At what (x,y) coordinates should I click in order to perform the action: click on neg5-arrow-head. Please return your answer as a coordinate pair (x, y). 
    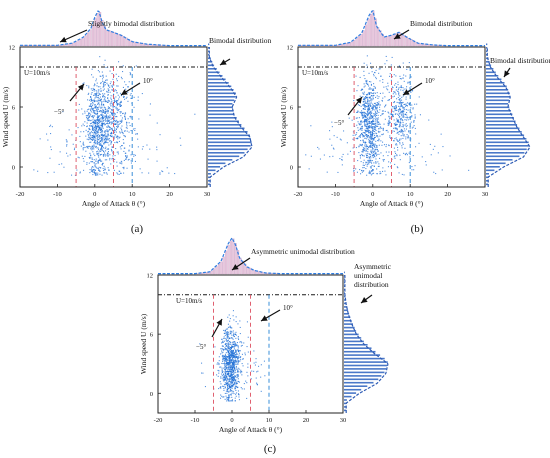
    Looking at the image, I should click on (80, 87).